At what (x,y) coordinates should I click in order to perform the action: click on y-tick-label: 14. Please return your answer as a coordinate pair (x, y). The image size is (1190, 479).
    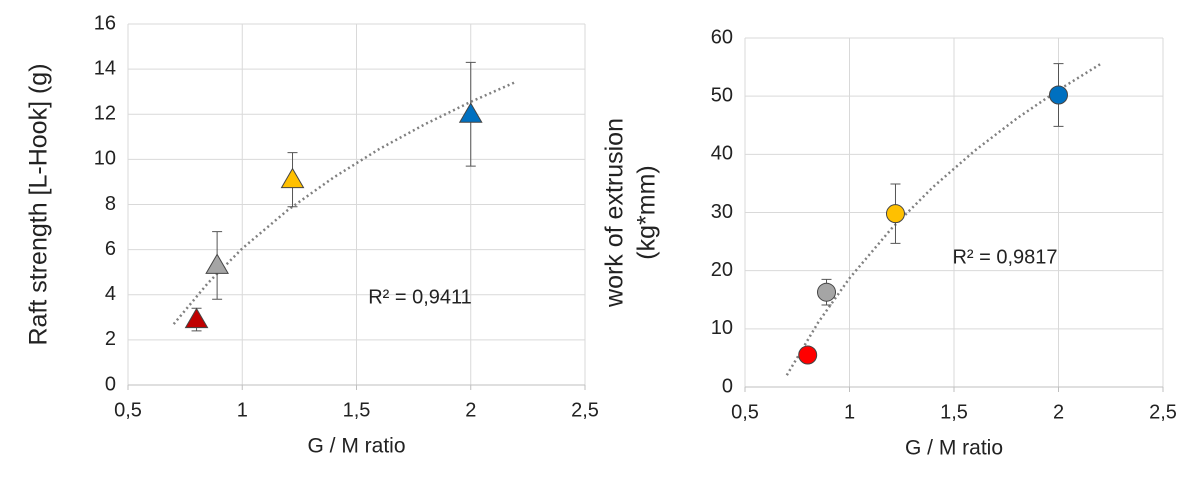
    Looking at the image, I should click on (105, 68).